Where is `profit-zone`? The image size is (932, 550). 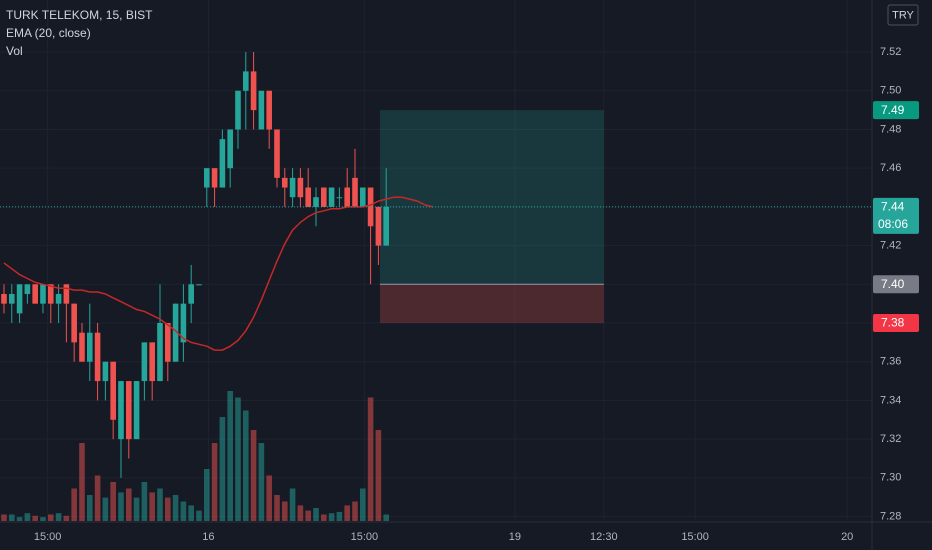 profit-zone is located at coordinates (491, 197).